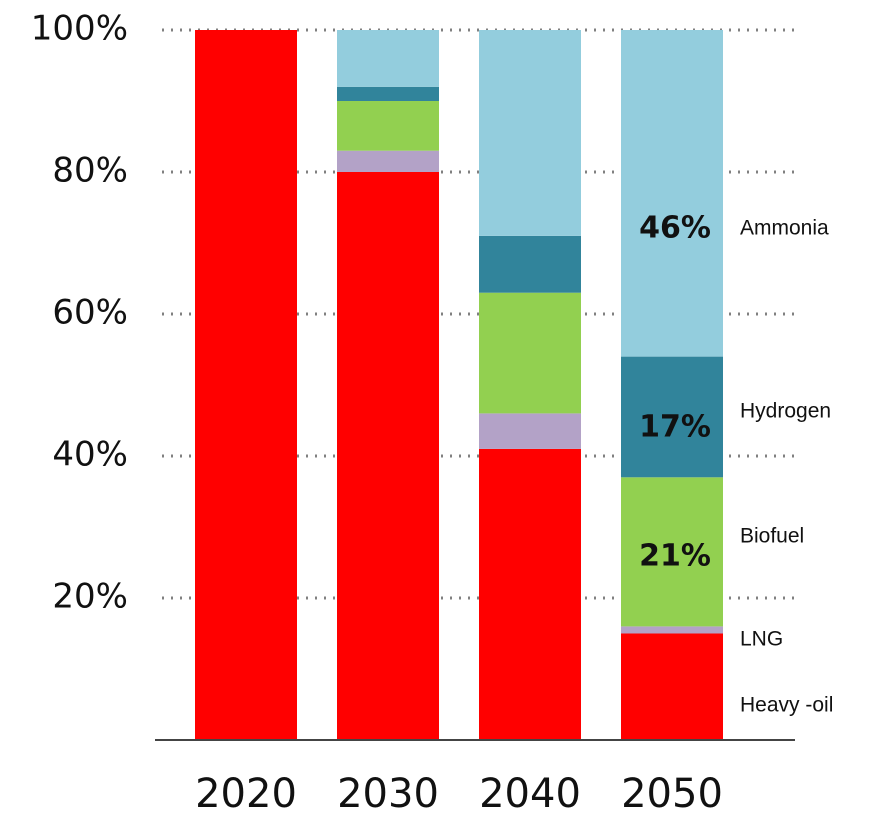 Image resolution: width=870 pixels, height=814 pixels. I want to click on x-tick-label: 2020, so click(246, 792).